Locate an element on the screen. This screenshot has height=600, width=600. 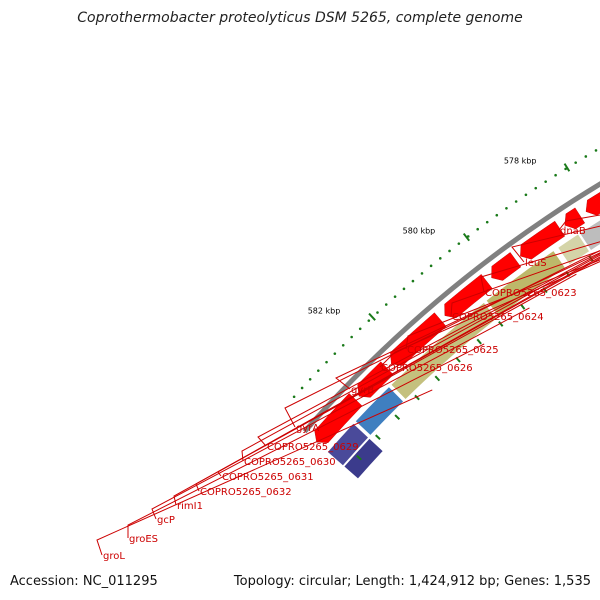
accession-text: Accession: NC_011295 is located at coordinates (84, 581).